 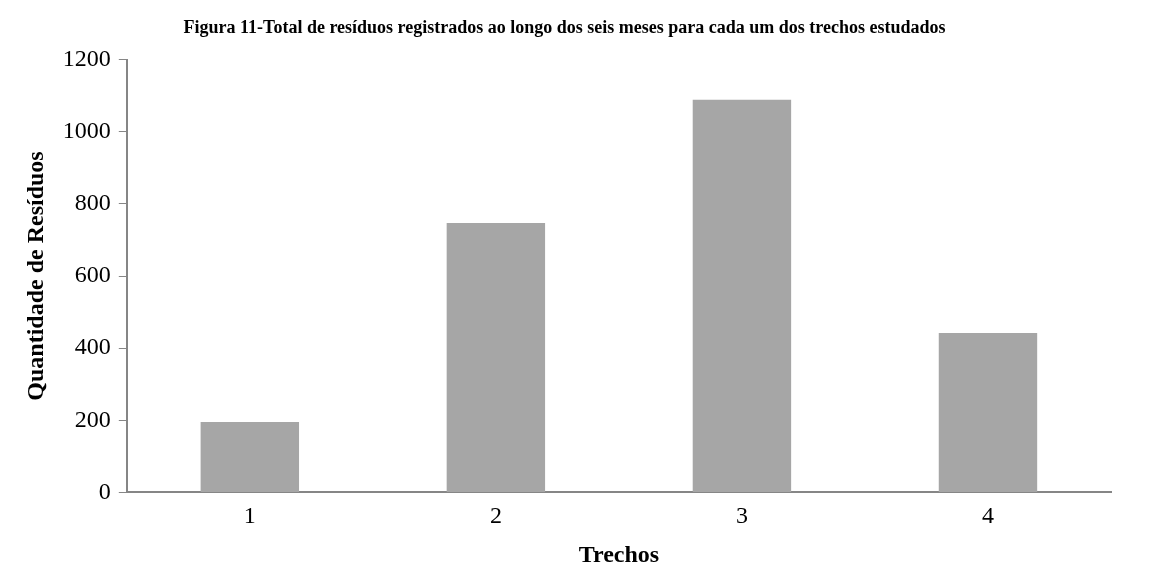 I want to click on chart-title: Figura 11-Total de resíduos registrados ao longo dos seis meses para cada um dos trechos estudados, so click(x=564, y=27).